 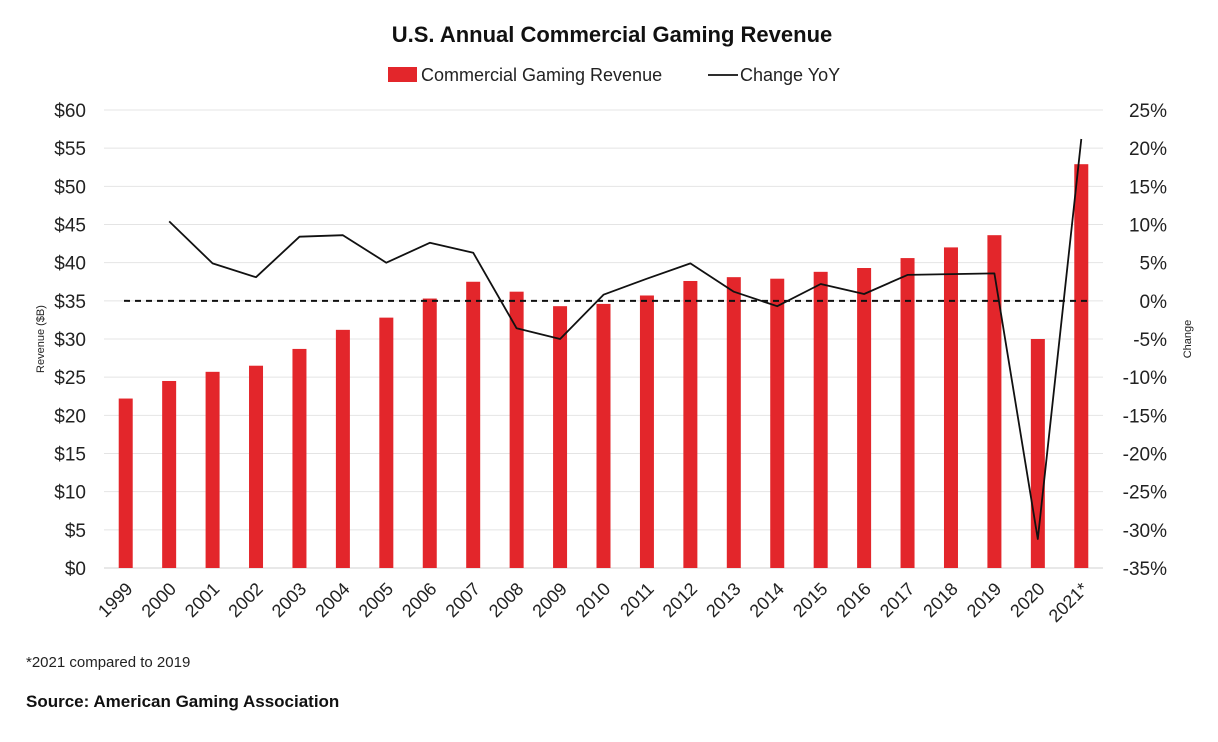 I want to click on y2-tick-label: 5%, so click(x=1154, y=264).